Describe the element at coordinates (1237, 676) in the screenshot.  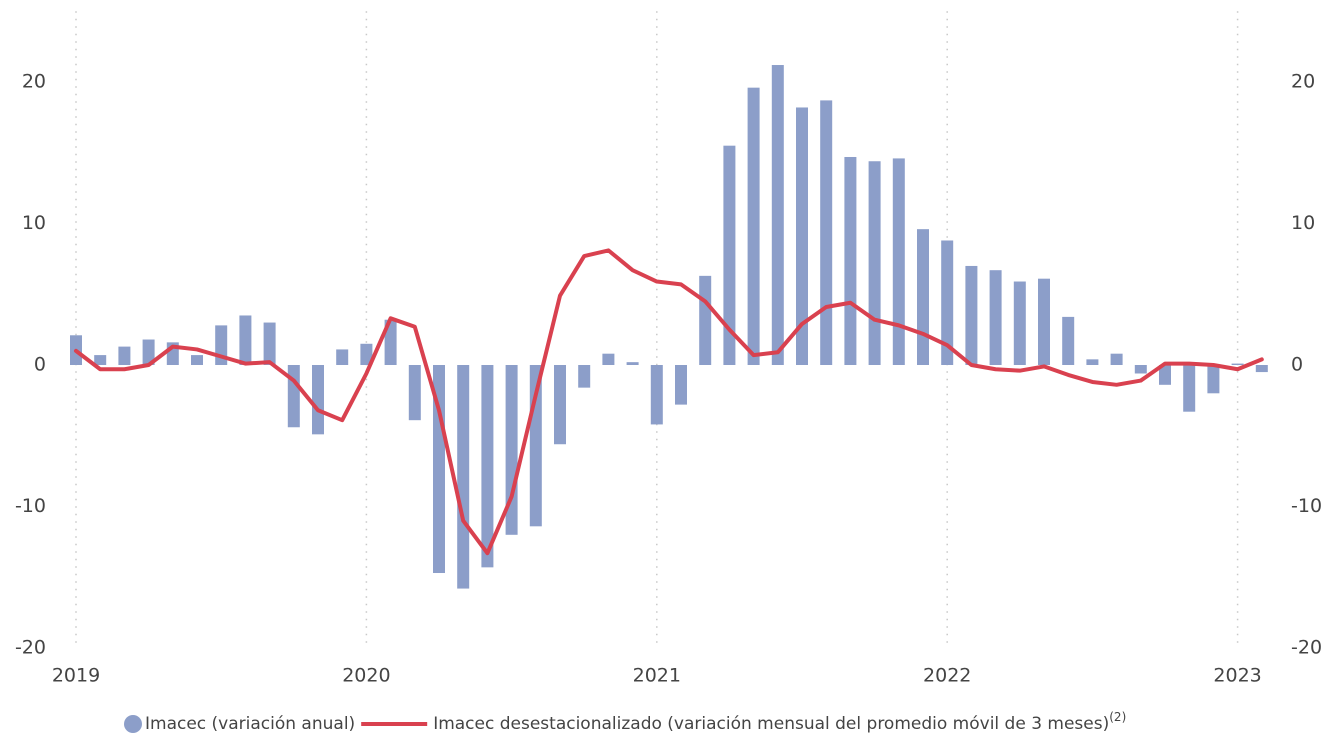
I see `x-tick-label: 2023` at that location.